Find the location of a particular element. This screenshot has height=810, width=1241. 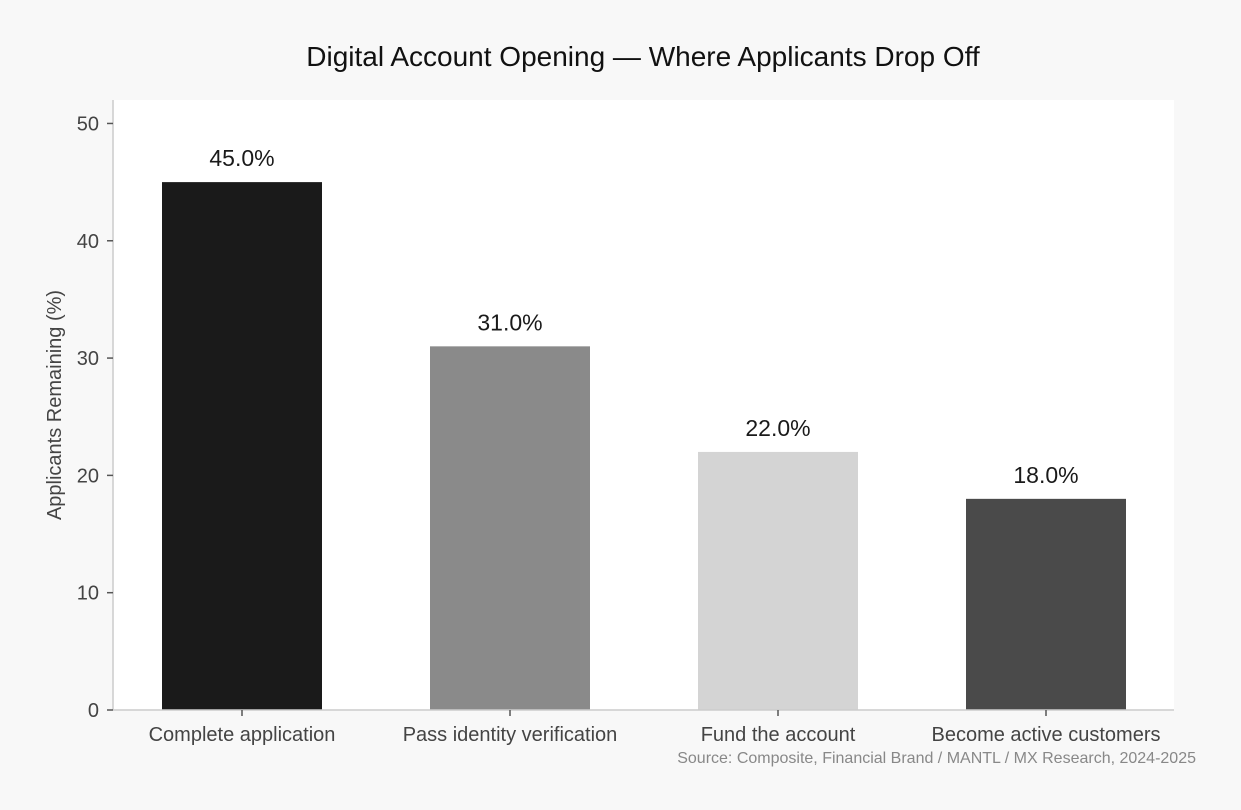

y-tick-label-0: 0 is located at coordinates (93, 711).